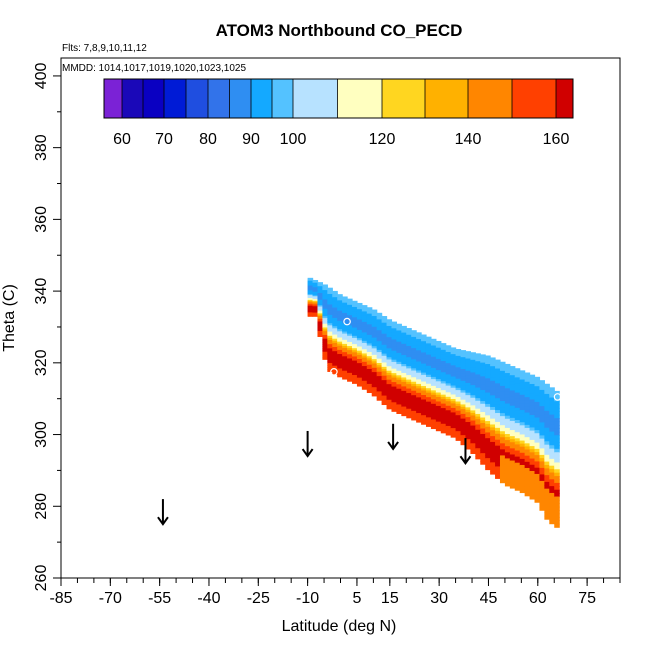 Image resolution: width=650 pixels, height=650 pixels. What do you see at coordinates (335, 592) in the screenshot?
I see `x-axis: -85 -70 -55 -40 -25 -10 5 15 30 45 60 75` at bounding box center [335, 592].